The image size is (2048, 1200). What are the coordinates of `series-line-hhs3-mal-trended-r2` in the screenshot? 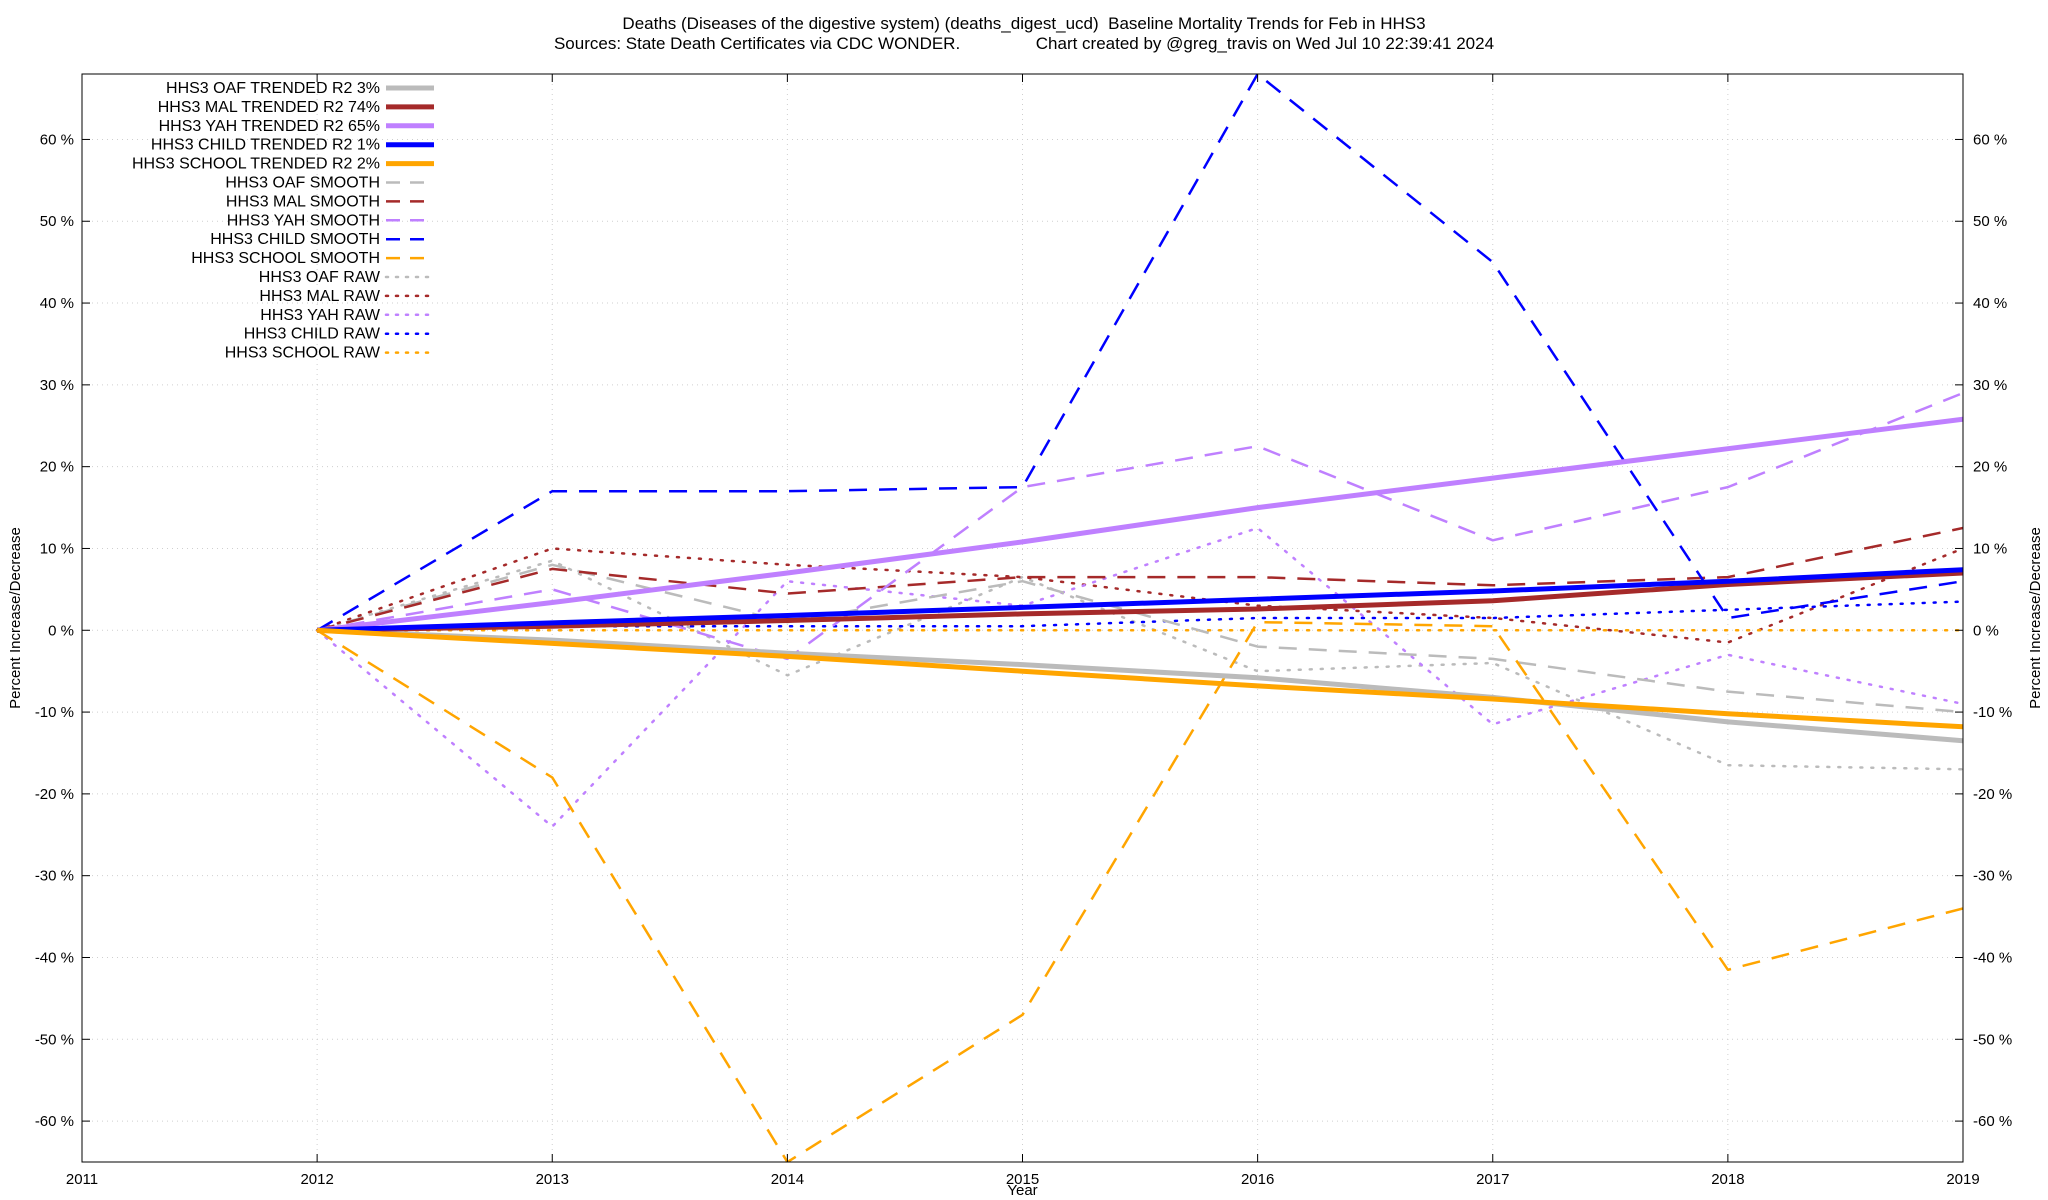 It's located at (1140, 601).